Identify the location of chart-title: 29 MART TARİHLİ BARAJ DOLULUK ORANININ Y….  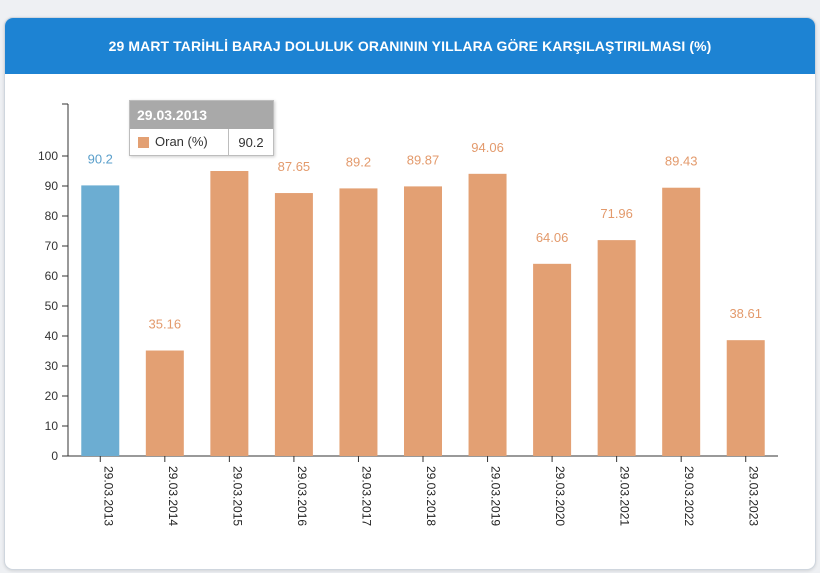
(410, 46).